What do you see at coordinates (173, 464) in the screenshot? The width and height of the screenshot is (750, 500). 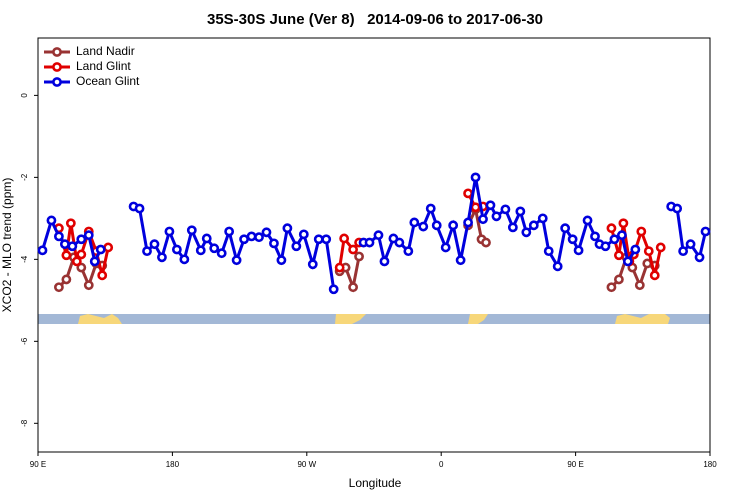 I see `x-tick-label: 180` at bounding box center [173, 464].